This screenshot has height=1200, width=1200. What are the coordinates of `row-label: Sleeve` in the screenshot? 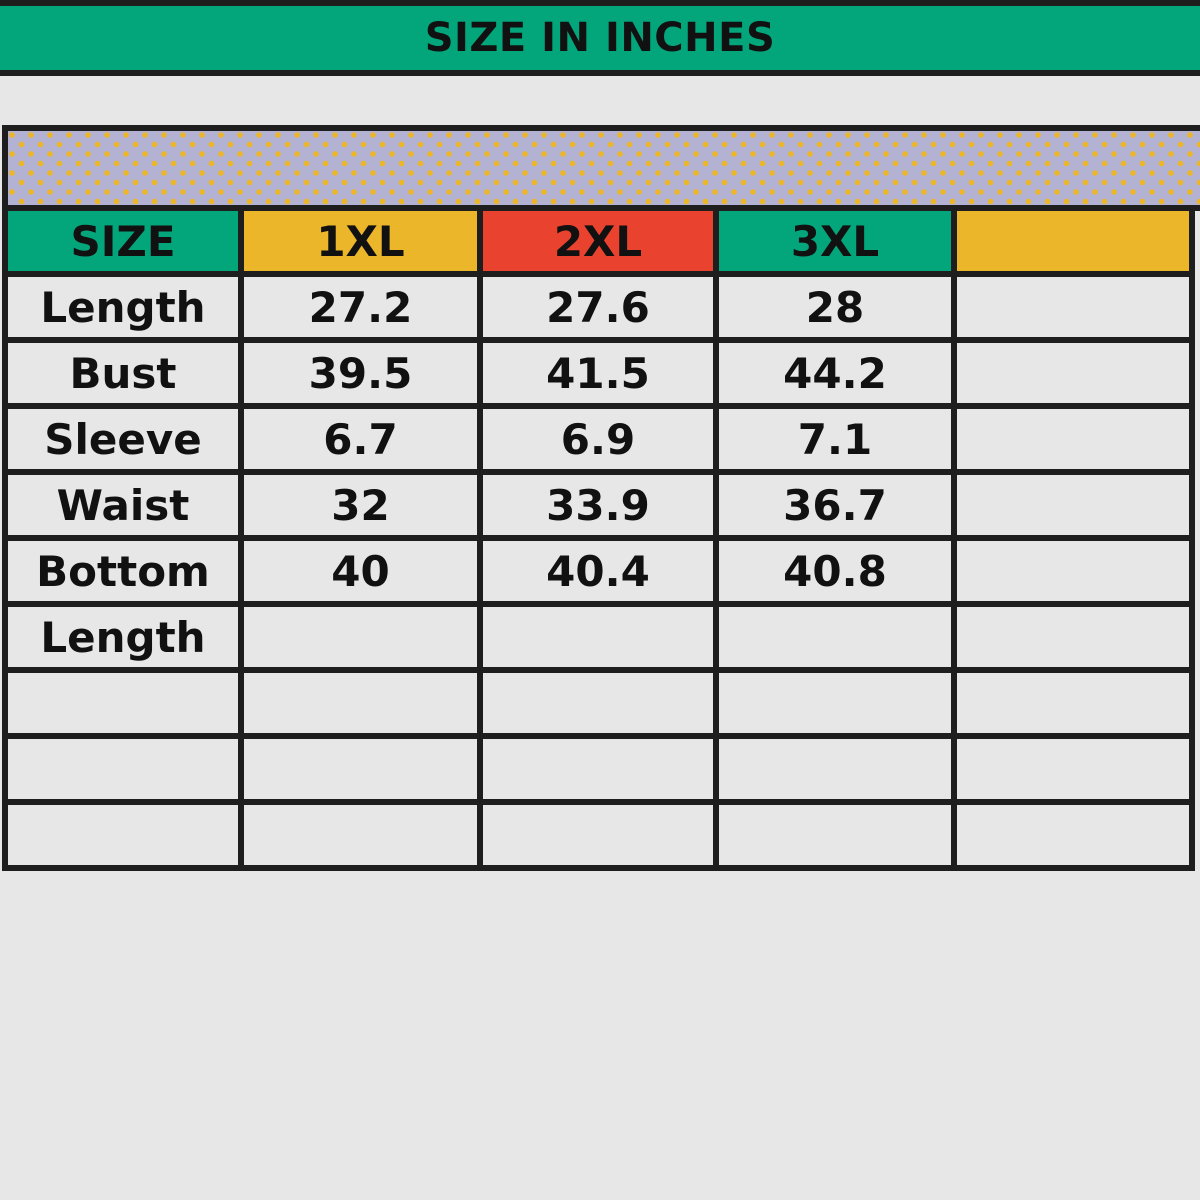 It's located at (123, 439).